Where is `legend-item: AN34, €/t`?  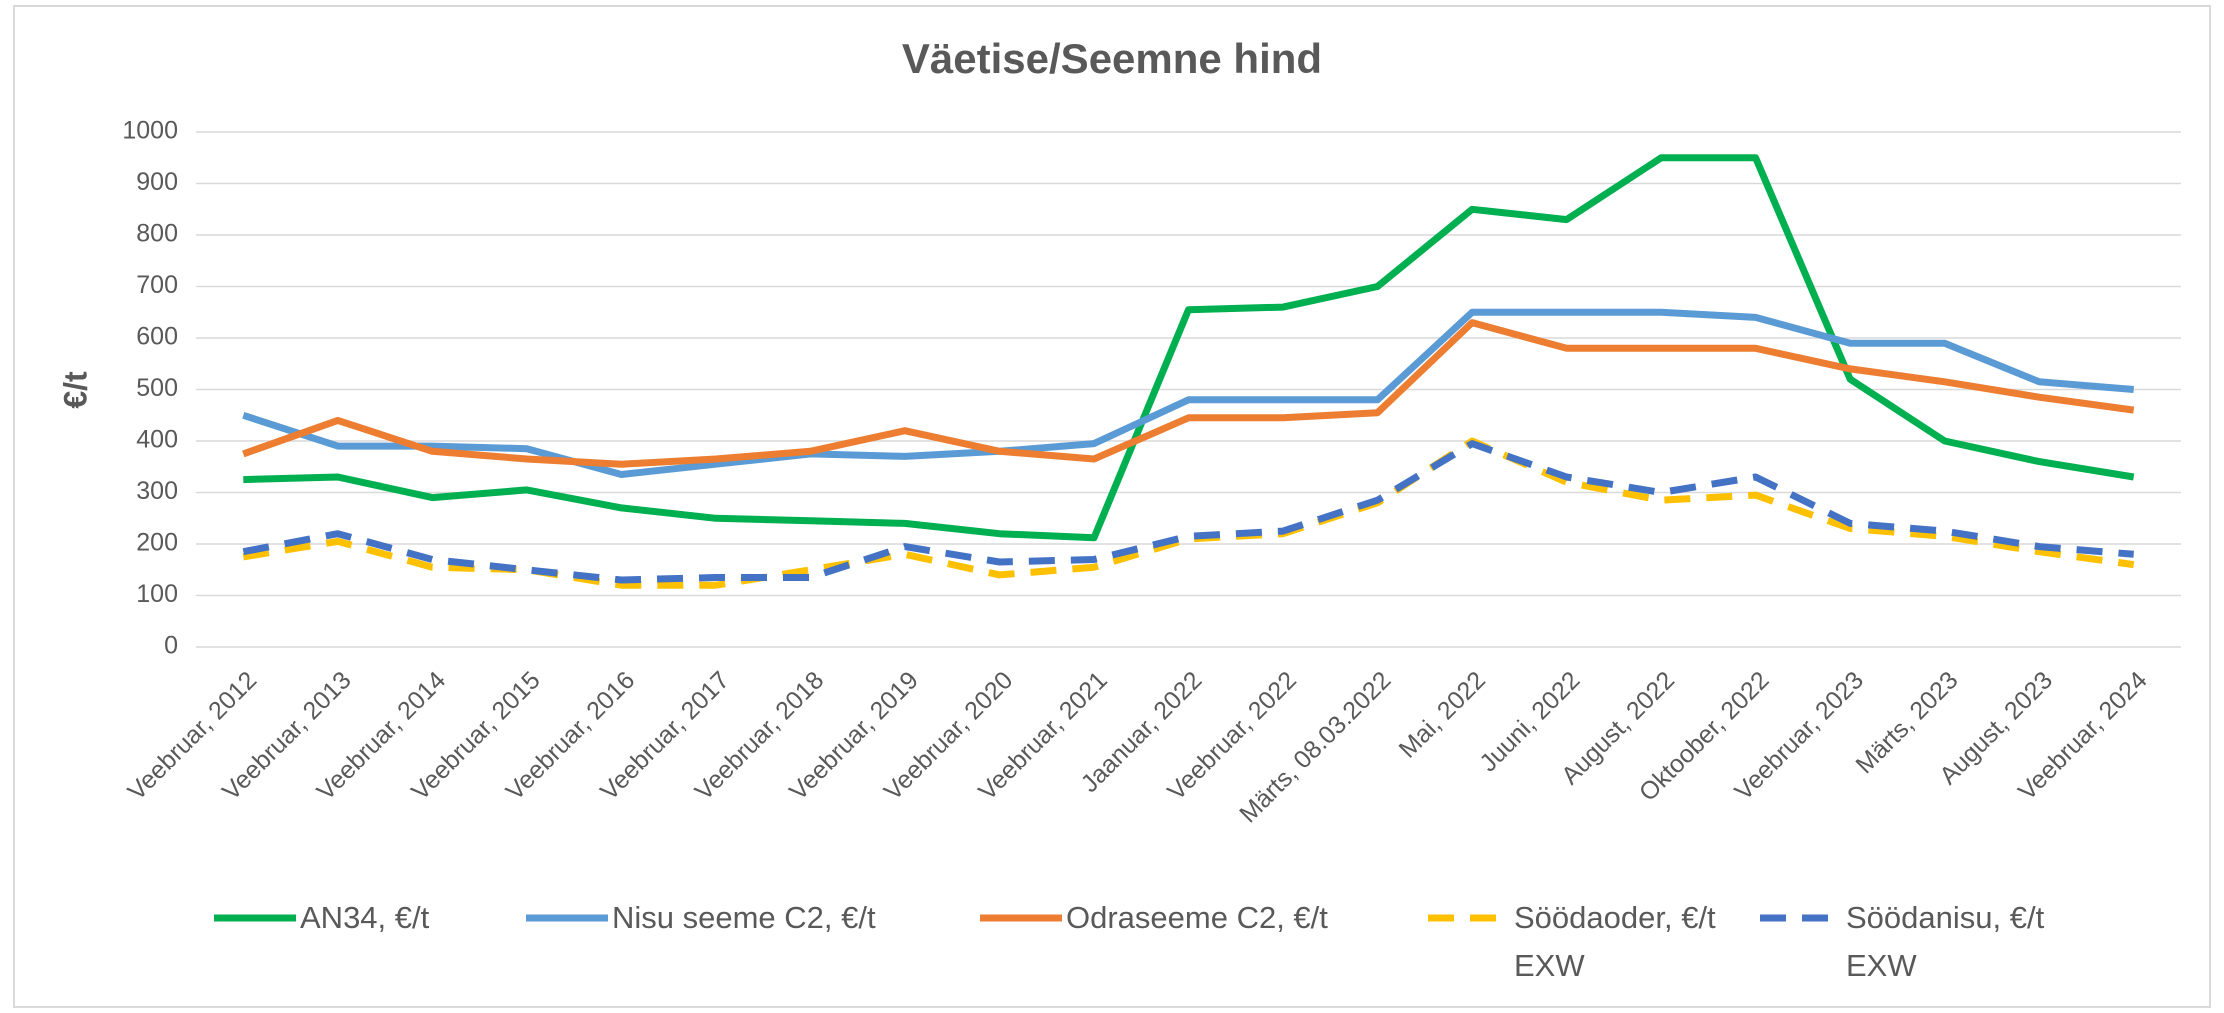
legend-item: AN34, €/t is located at coordinates (319, 918).